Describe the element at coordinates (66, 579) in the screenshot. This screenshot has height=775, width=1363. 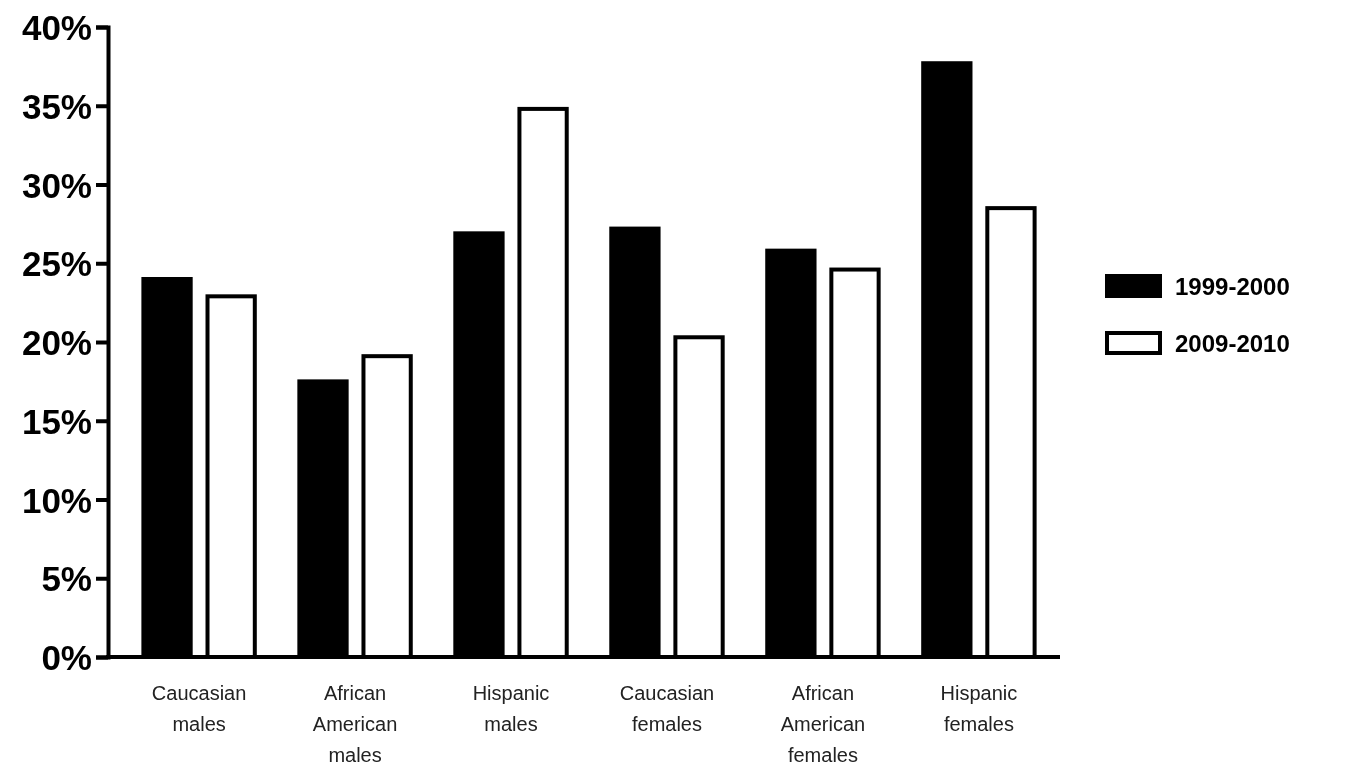
I see `y-tick-label: 5%` at that location.